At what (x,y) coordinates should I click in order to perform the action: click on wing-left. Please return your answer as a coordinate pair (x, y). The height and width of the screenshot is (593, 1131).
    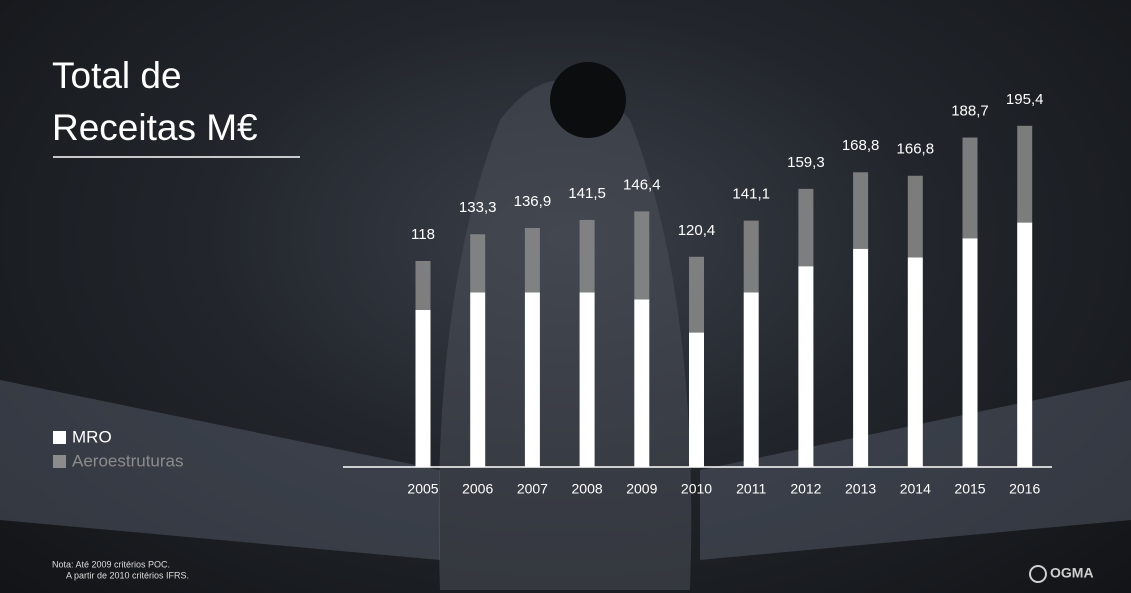
    Looking at the image, I should click on (220, 470).